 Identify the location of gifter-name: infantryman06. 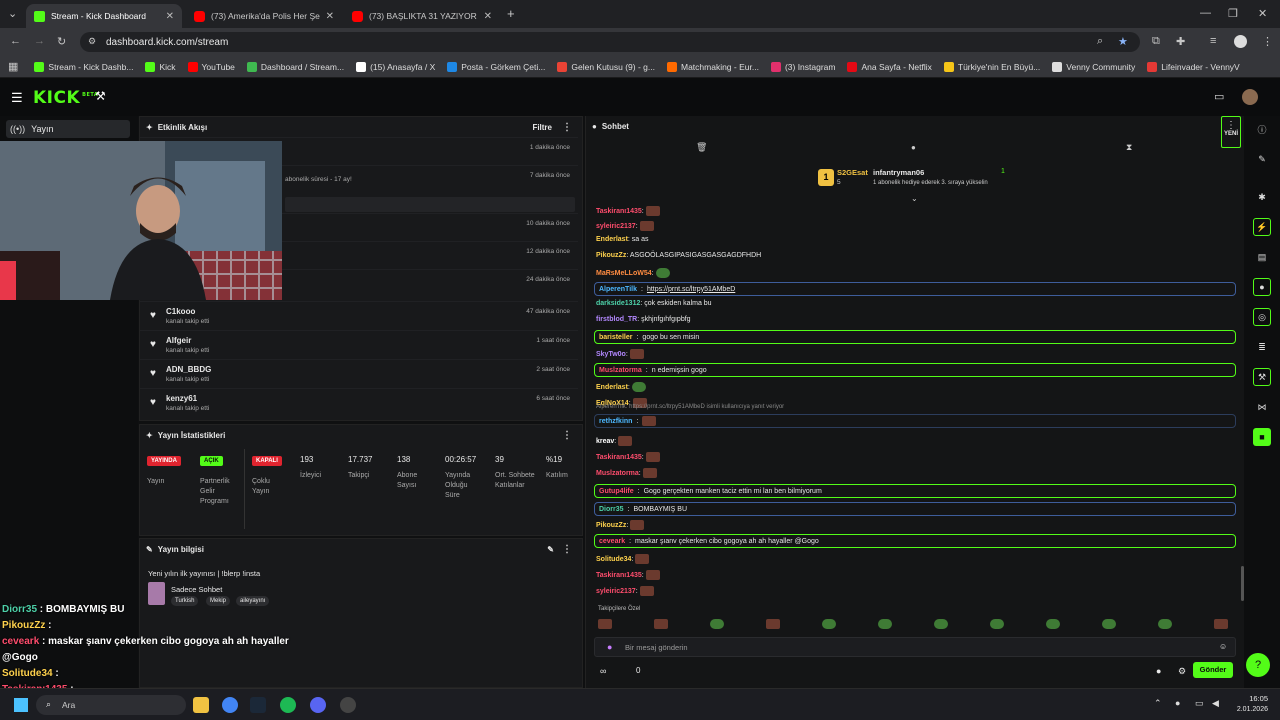
(899, 172).